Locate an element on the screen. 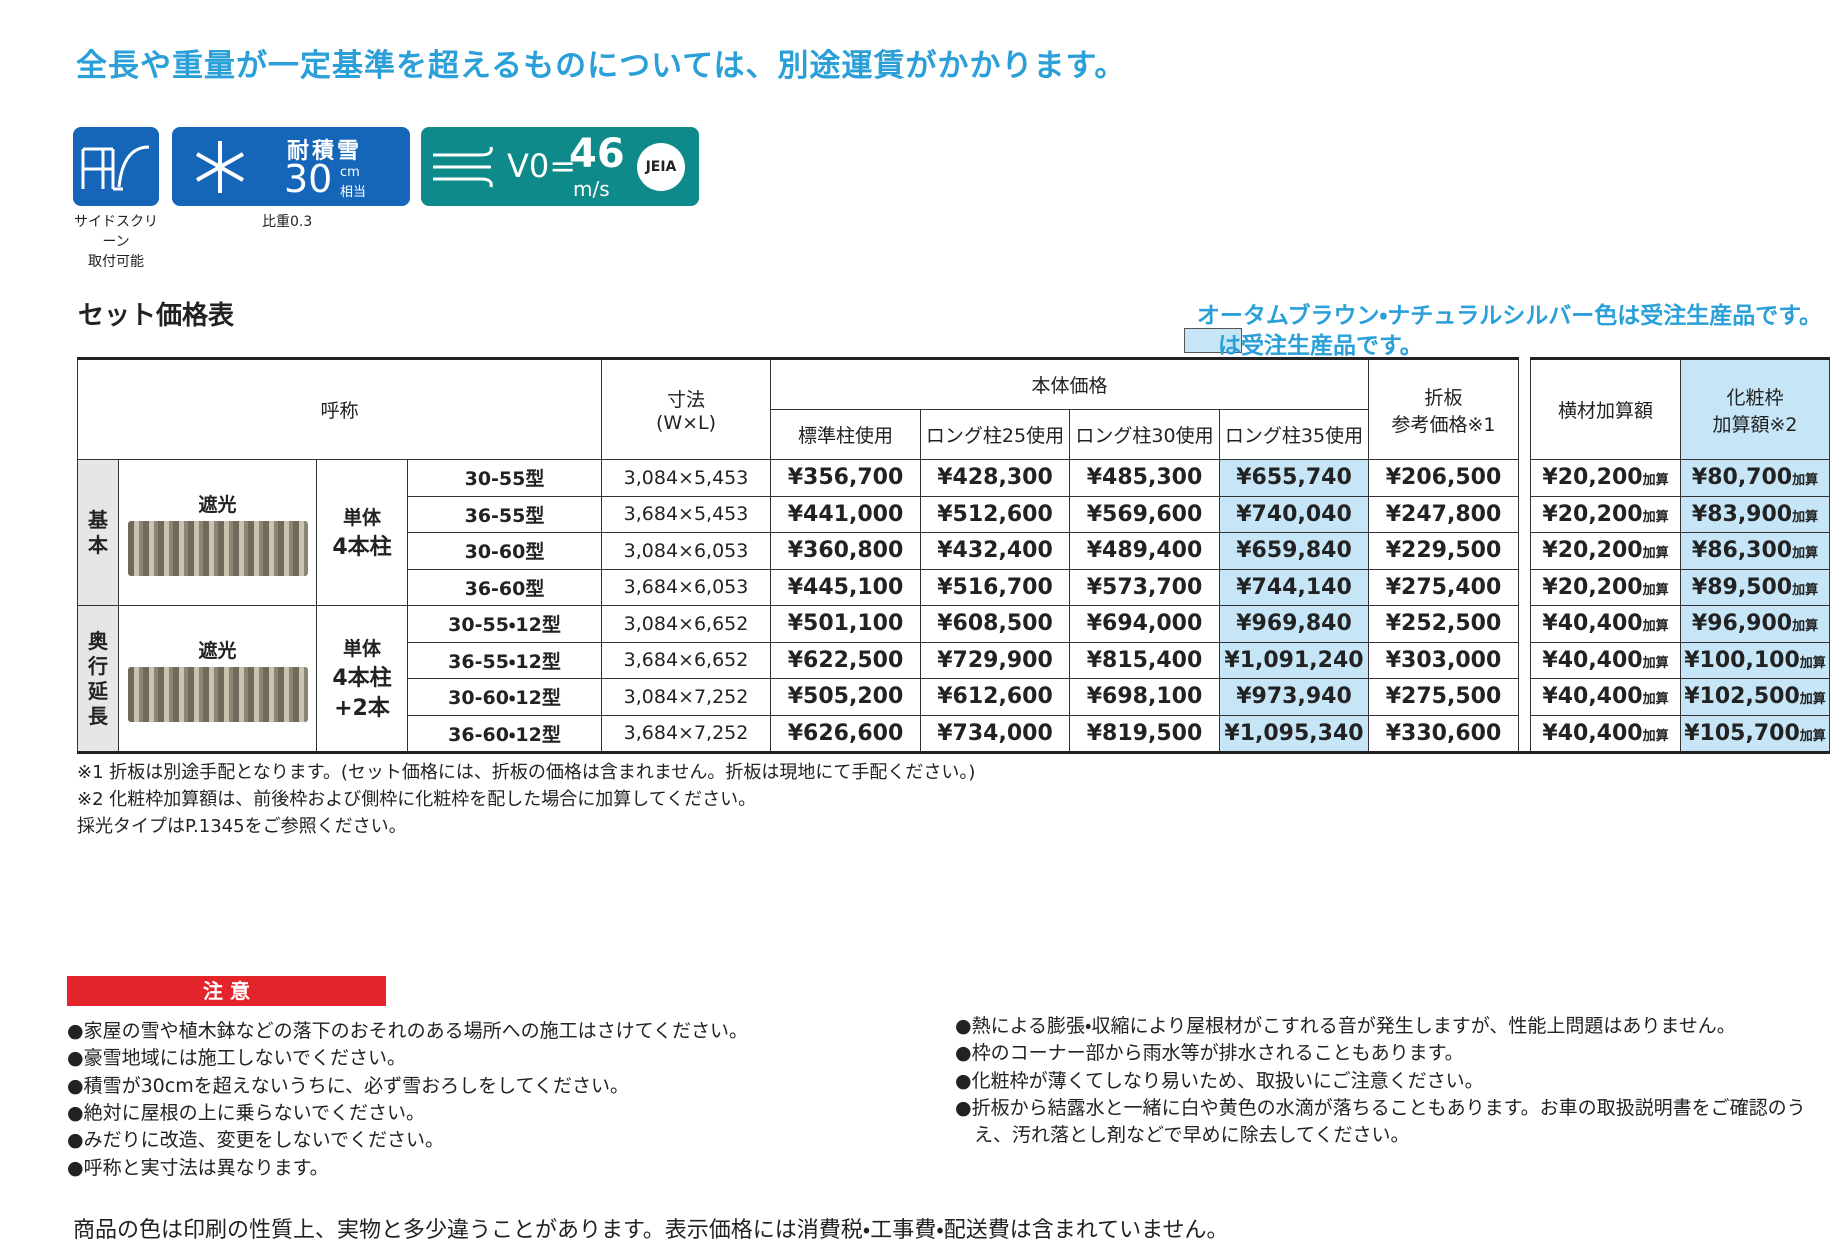 The height and width of the screenshot is (1257, 1840). kesho-cell: ¥96,900加算 is located at coordinates (1755, 624).